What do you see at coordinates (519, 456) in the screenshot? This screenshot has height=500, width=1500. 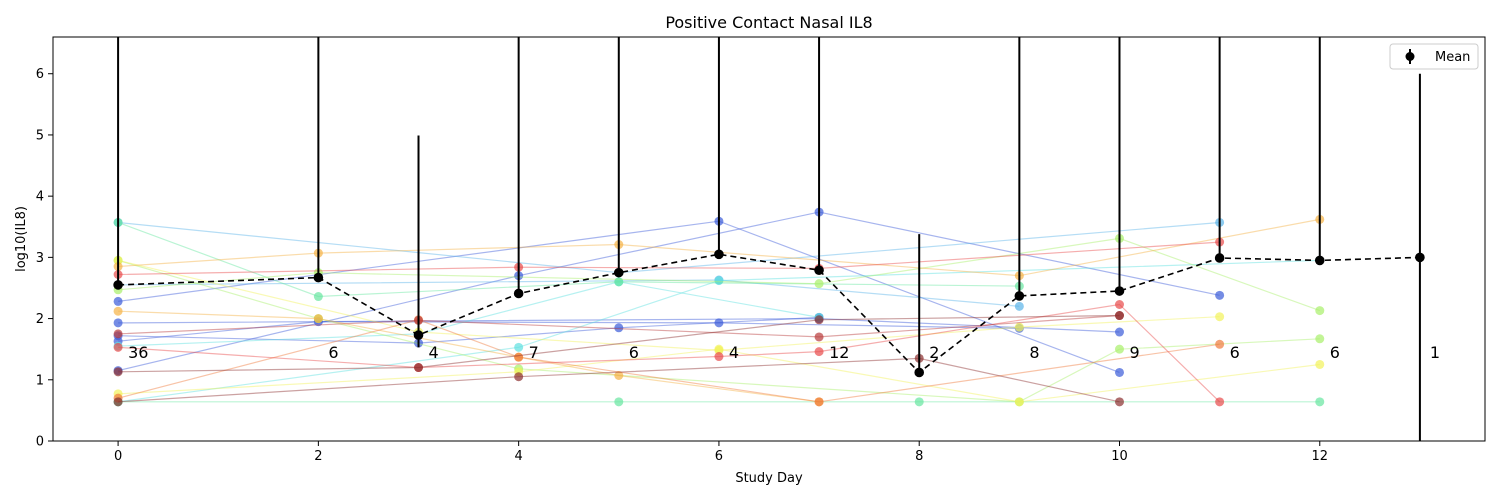 I see `x-tick-label-4: 4` at bounding box center [519, 456].